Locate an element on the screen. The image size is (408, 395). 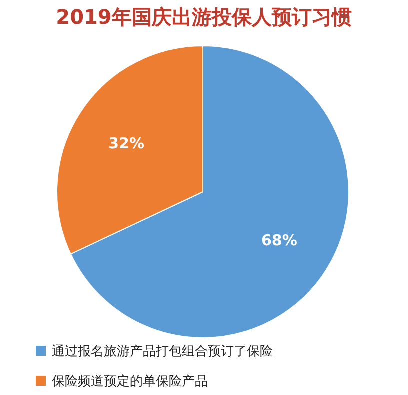
data-label: 68% is located at coordinates (279, 241).